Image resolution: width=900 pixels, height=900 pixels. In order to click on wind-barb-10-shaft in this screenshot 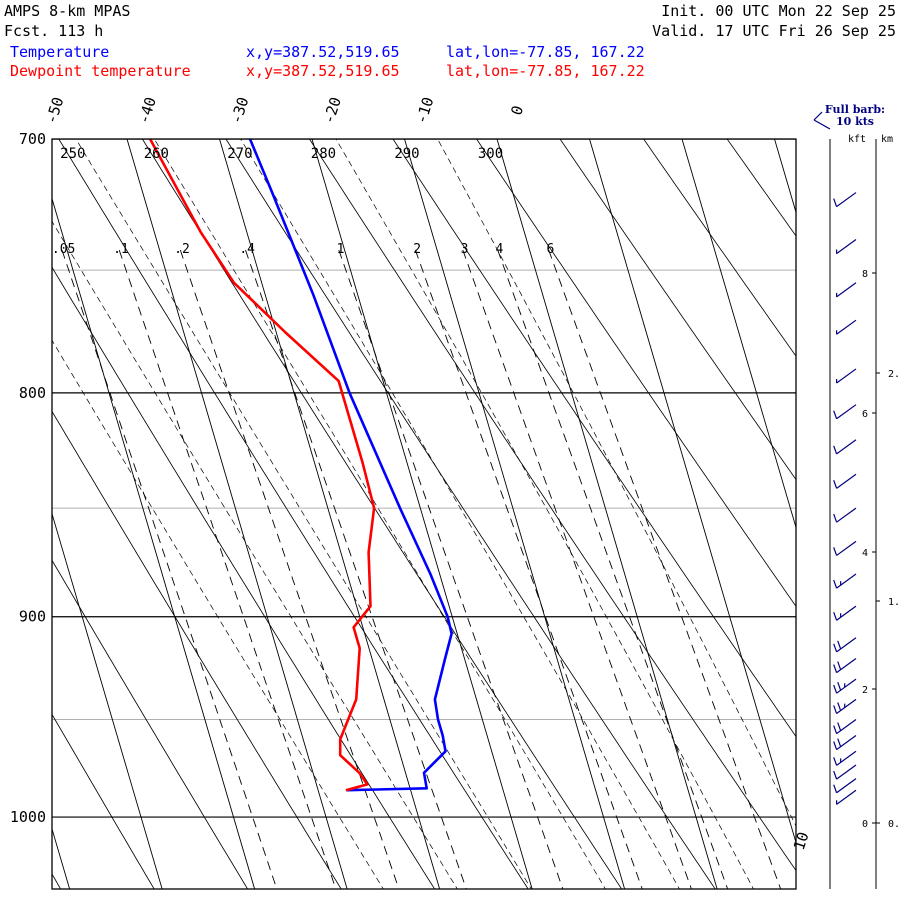, I will do `click(846, 613)`.